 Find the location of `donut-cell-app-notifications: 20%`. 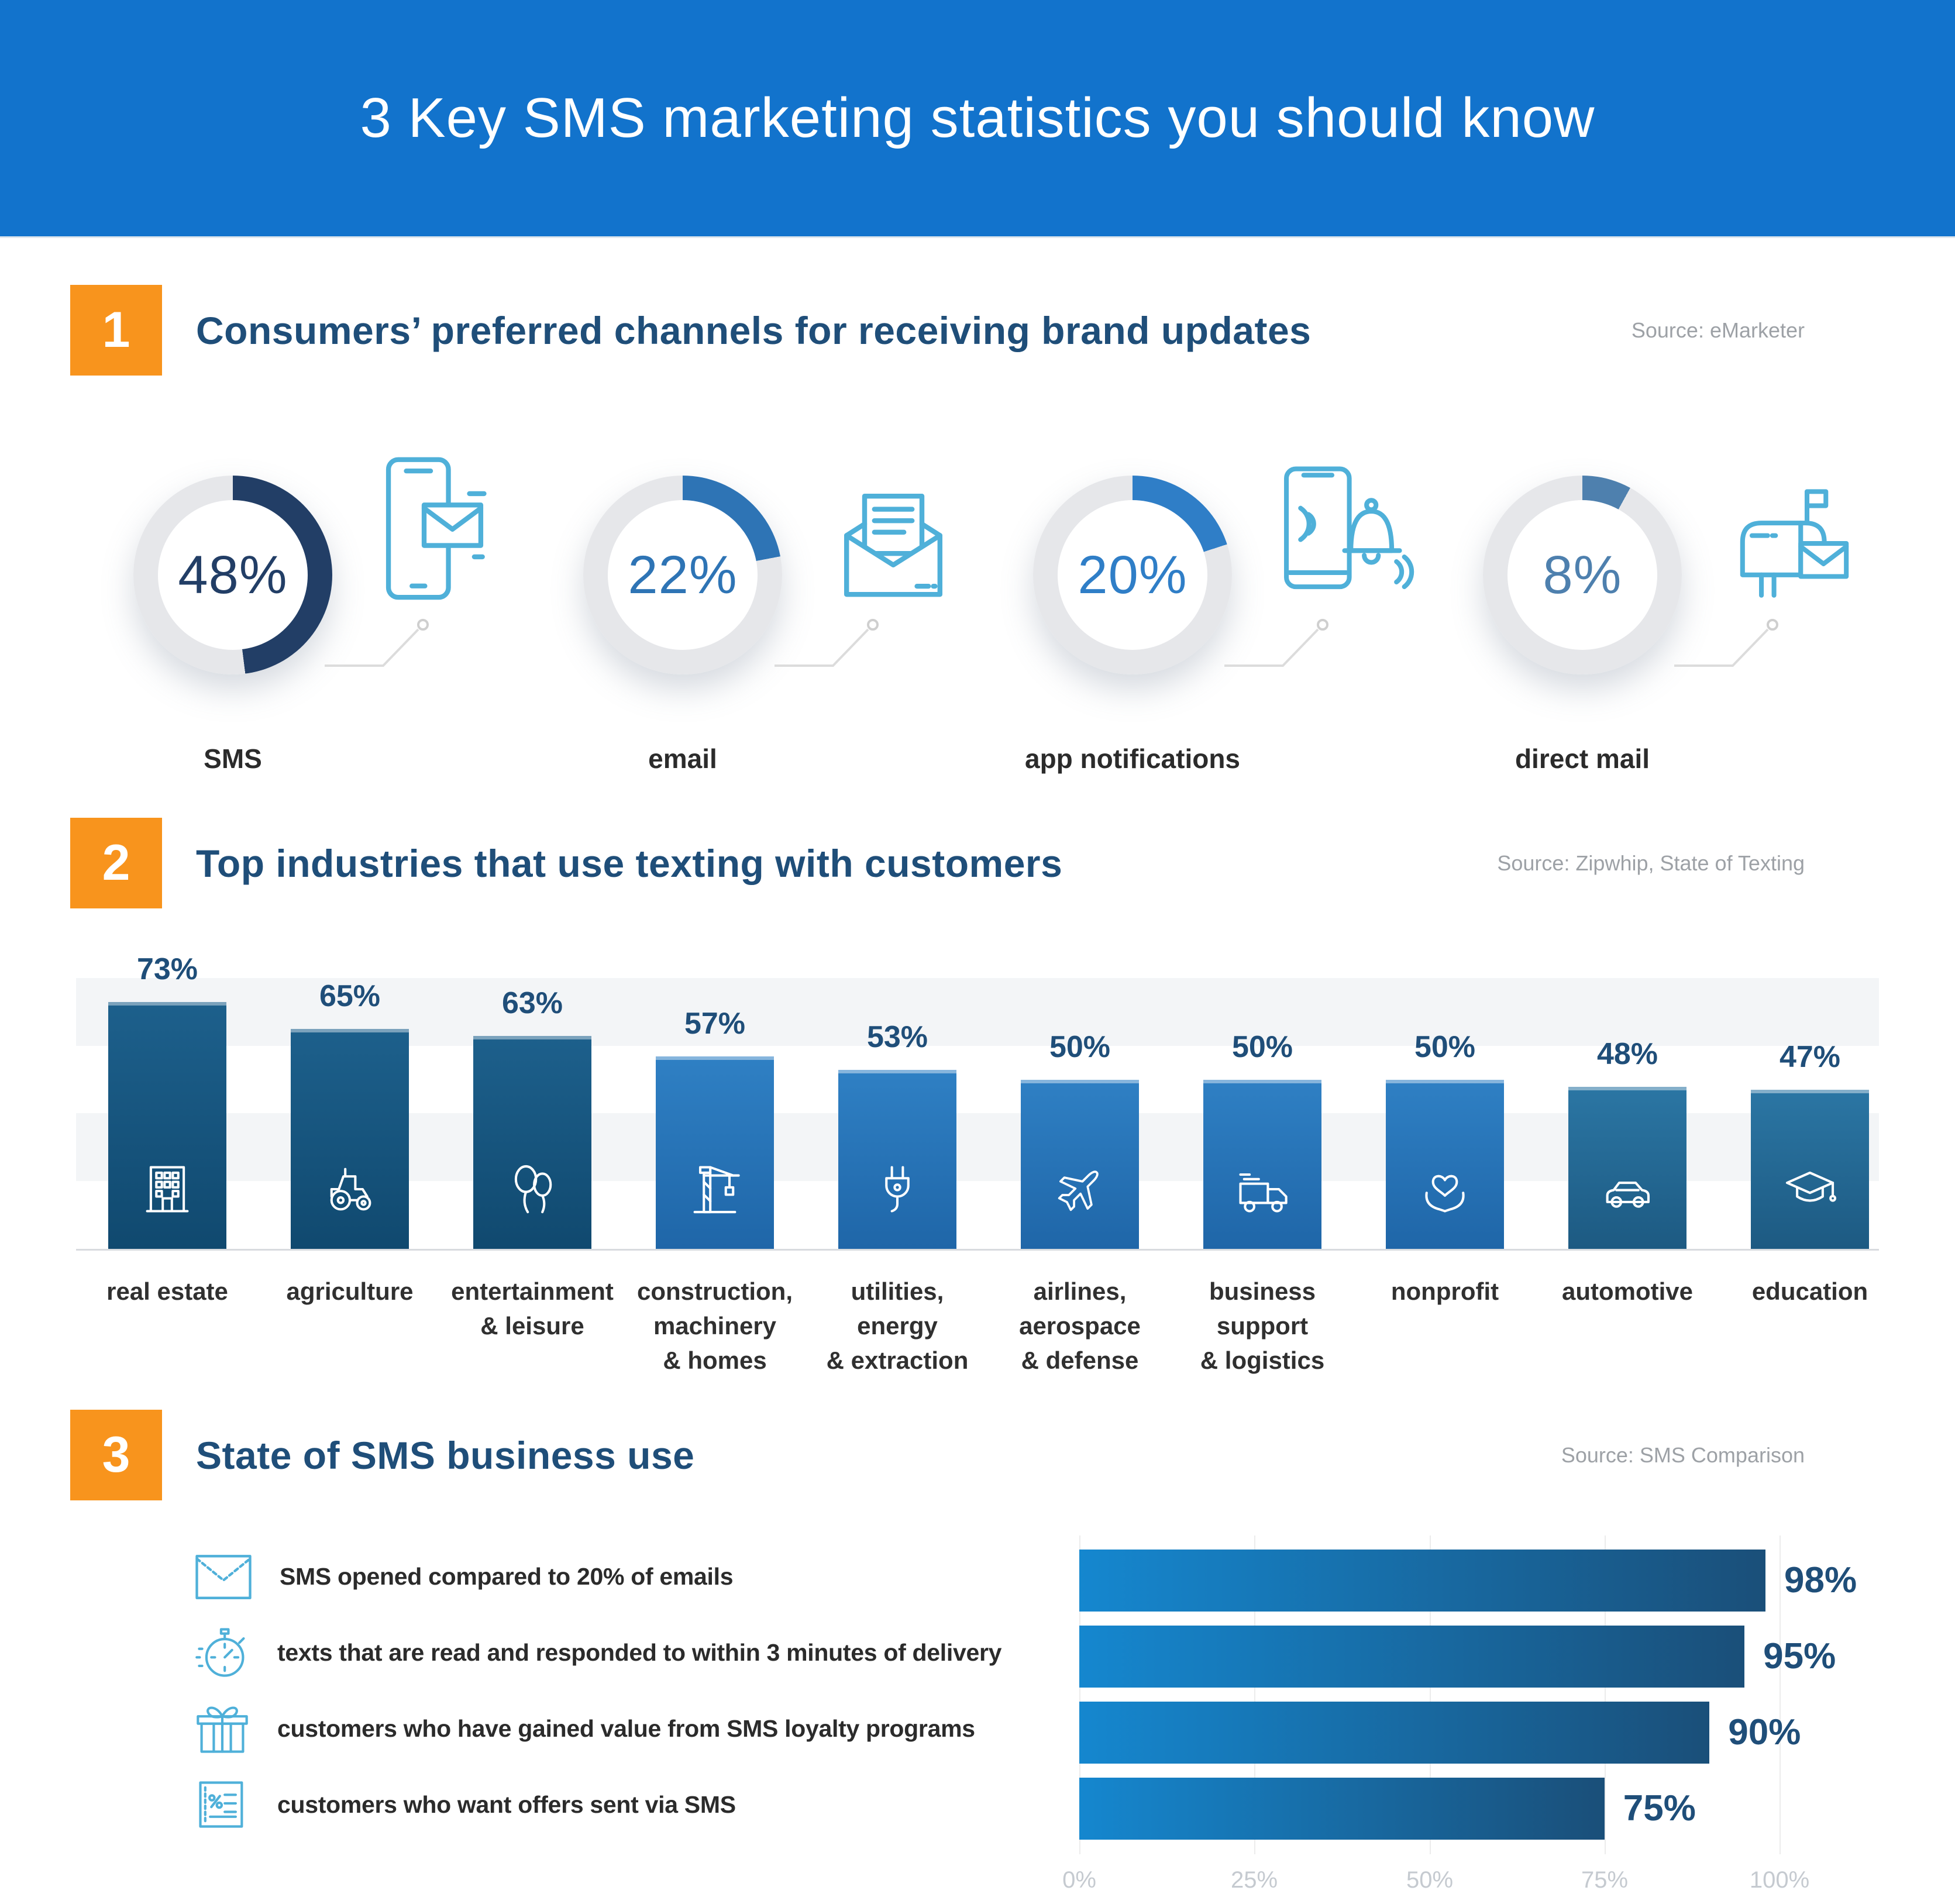

donut-cell-app-notifications: 20% is located at coordinates (1160, 623).